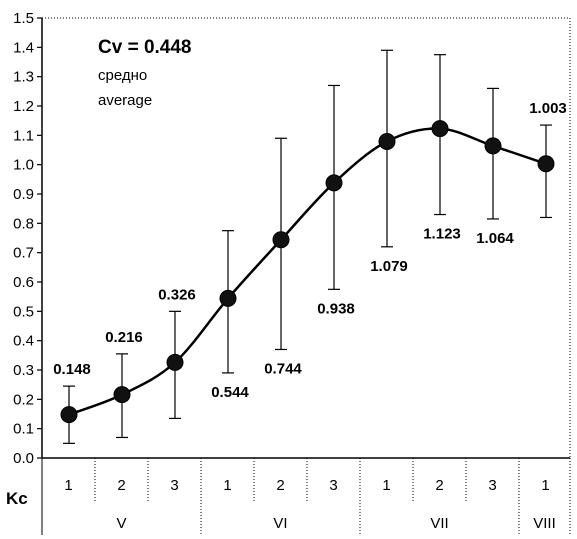 This screenshot has height=539, width=577. Describe the element at coordinates (283, 368) in the screenshot. I see `data-label: 0.744` at that location.